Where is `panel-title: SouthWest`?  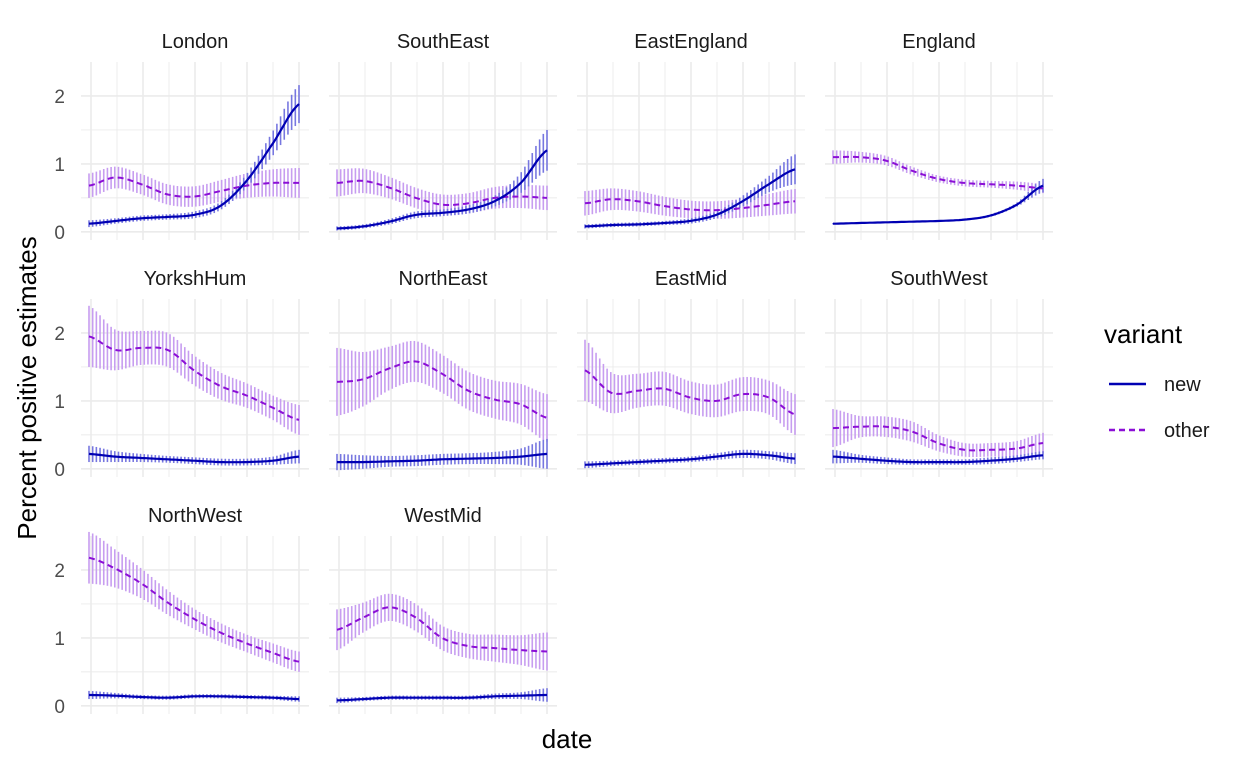 panel-title: SouthWest is located at coordinates (939, 279).